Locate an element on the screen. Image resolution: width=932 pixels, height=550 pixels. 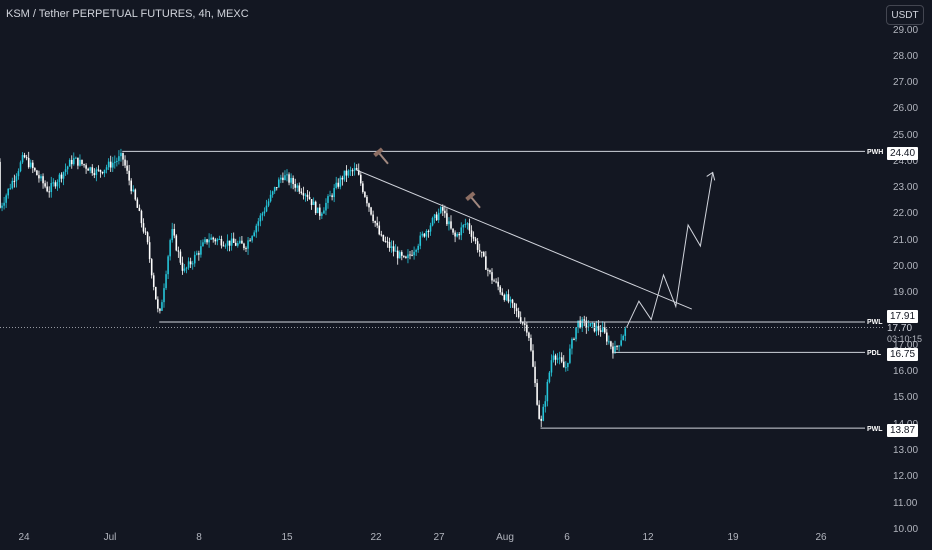
price-tick-label: 15.00 is located at coordinates (906, 398).